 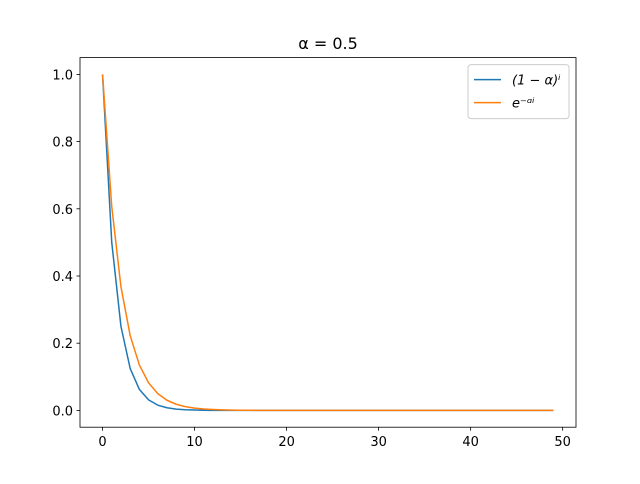 What do you see at coordinates (518, 92) in the screenshot?
I see `legend-box` at bounding box center [518, 92].